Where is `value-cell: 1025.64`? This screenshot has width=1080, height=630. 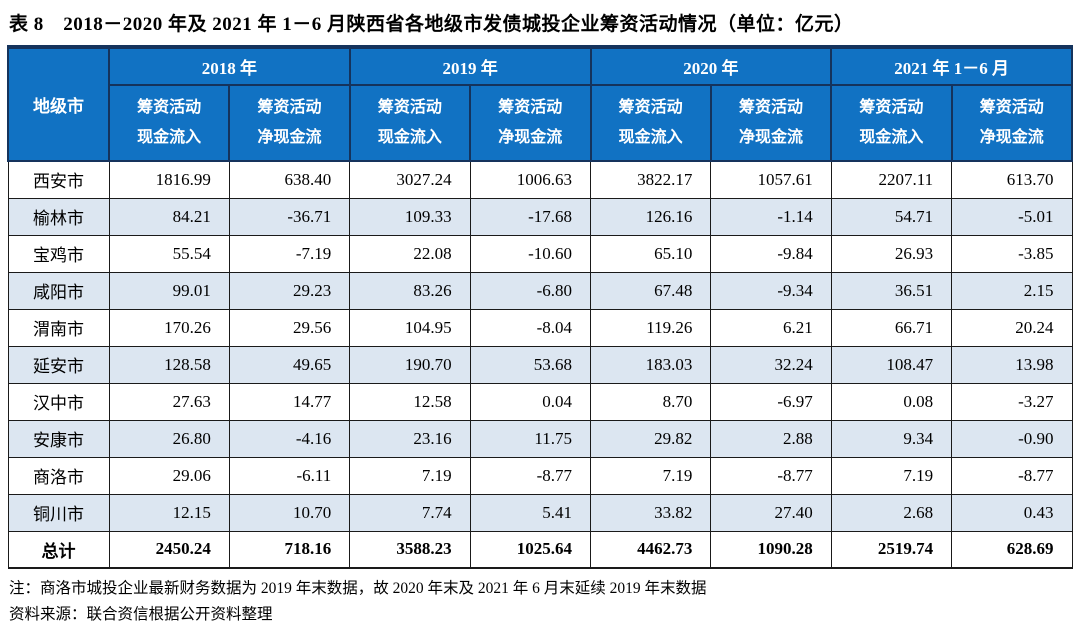
value-cell: 1025.64 is located at coordinates (530, 549).